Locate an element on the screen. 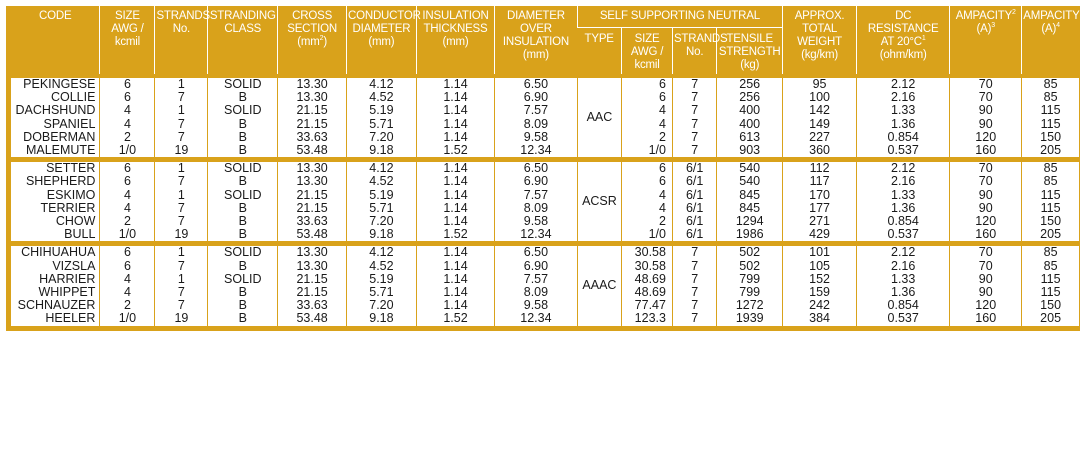  cell-neutral-size: 6 is located at coordinates (647, 82).